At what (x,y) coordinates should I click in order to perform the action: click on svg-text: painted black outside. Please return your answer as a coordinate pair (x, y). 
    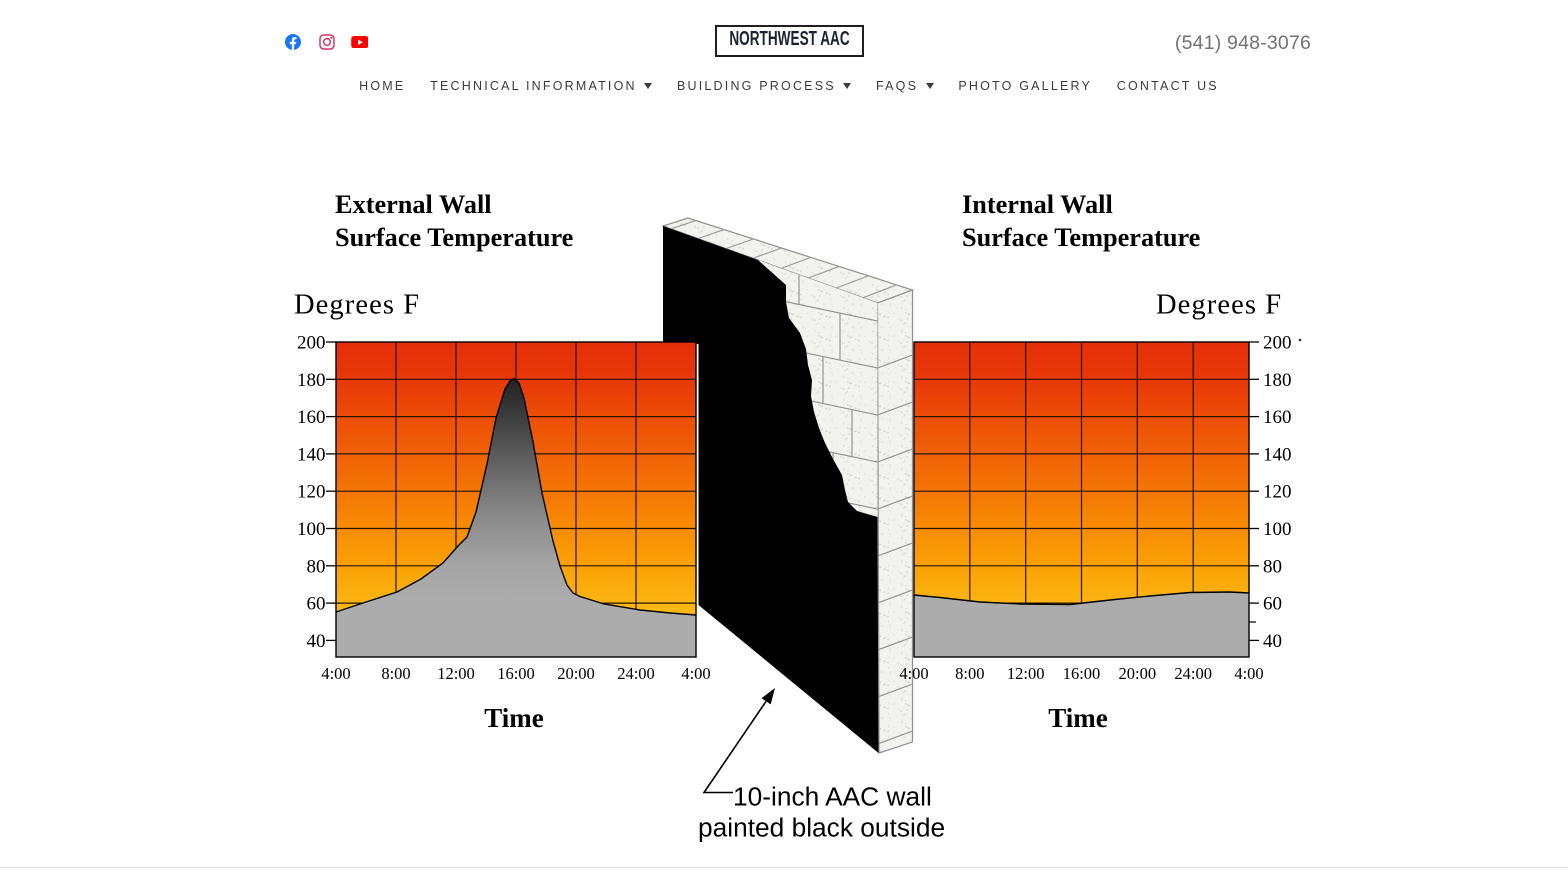
    Looking at the image, I should click on (821, 828).